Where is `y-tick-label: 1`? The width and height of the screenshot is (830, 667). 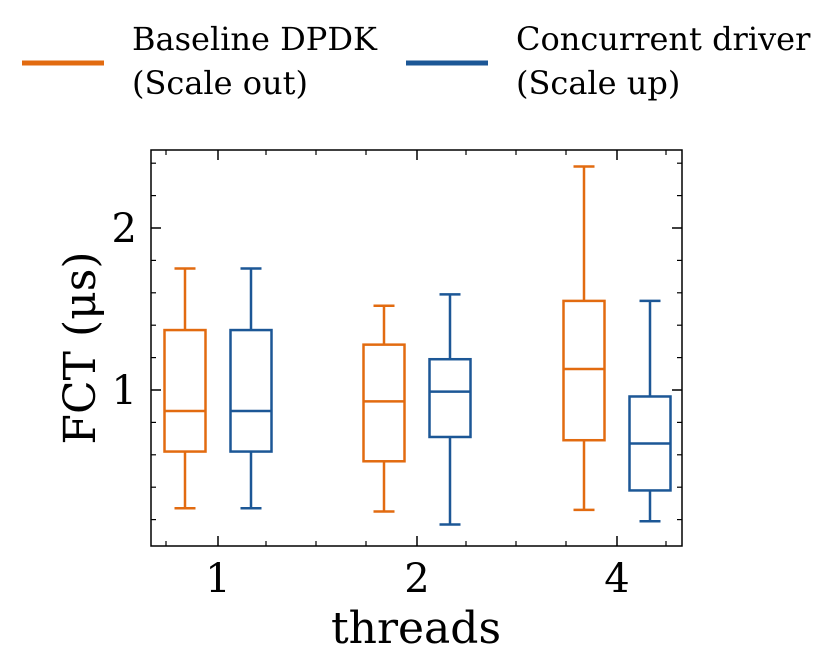
y-tick-label: 1 is located at coordinates (124, 391).